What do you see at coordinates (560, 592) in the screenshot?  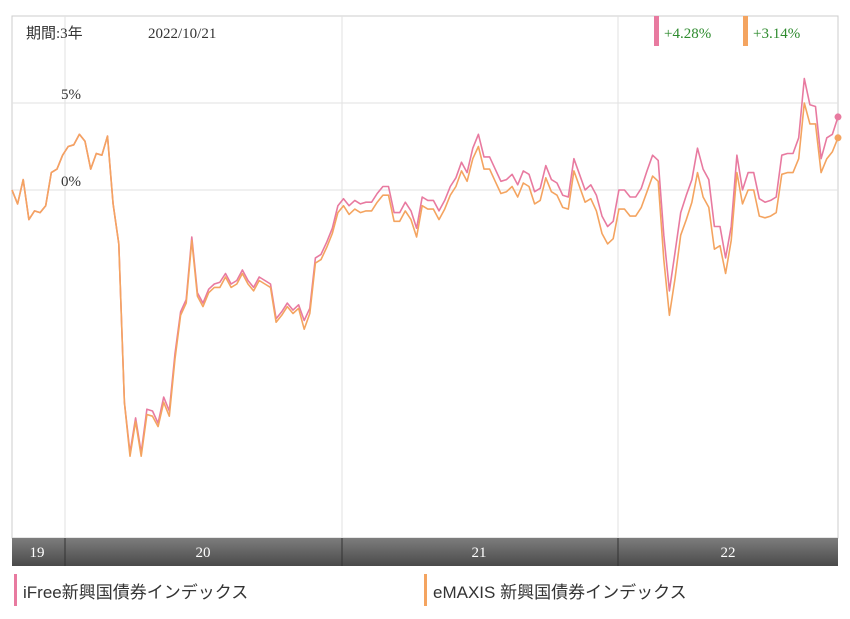 I see `legend-label-emaxis: eMAXIS 新興国債券インデックス` at bounding box center [560, 592].